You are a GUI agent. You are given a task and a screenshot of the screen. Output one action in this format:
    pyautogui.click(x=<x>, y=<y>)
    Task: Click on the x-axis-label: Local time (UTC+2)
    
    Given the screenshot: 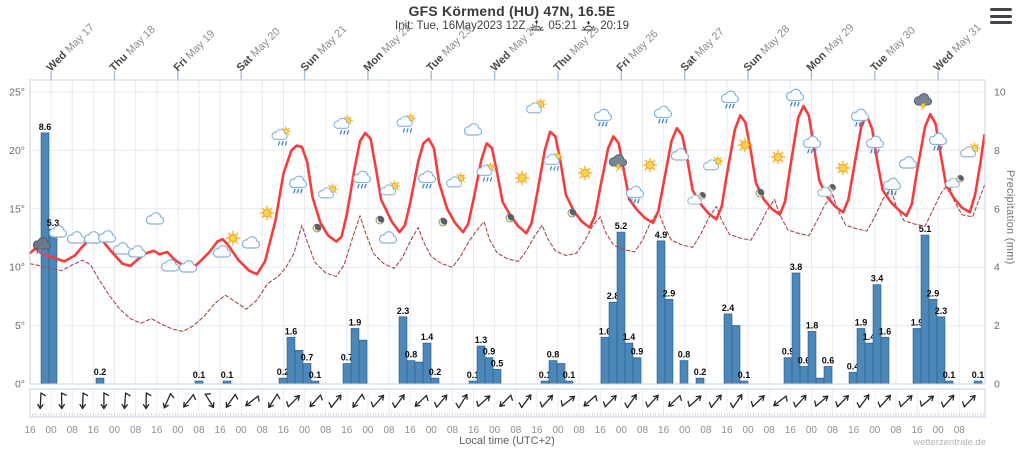 What is the action you would take?
    pyautogui.click(x=507, y=441)
    